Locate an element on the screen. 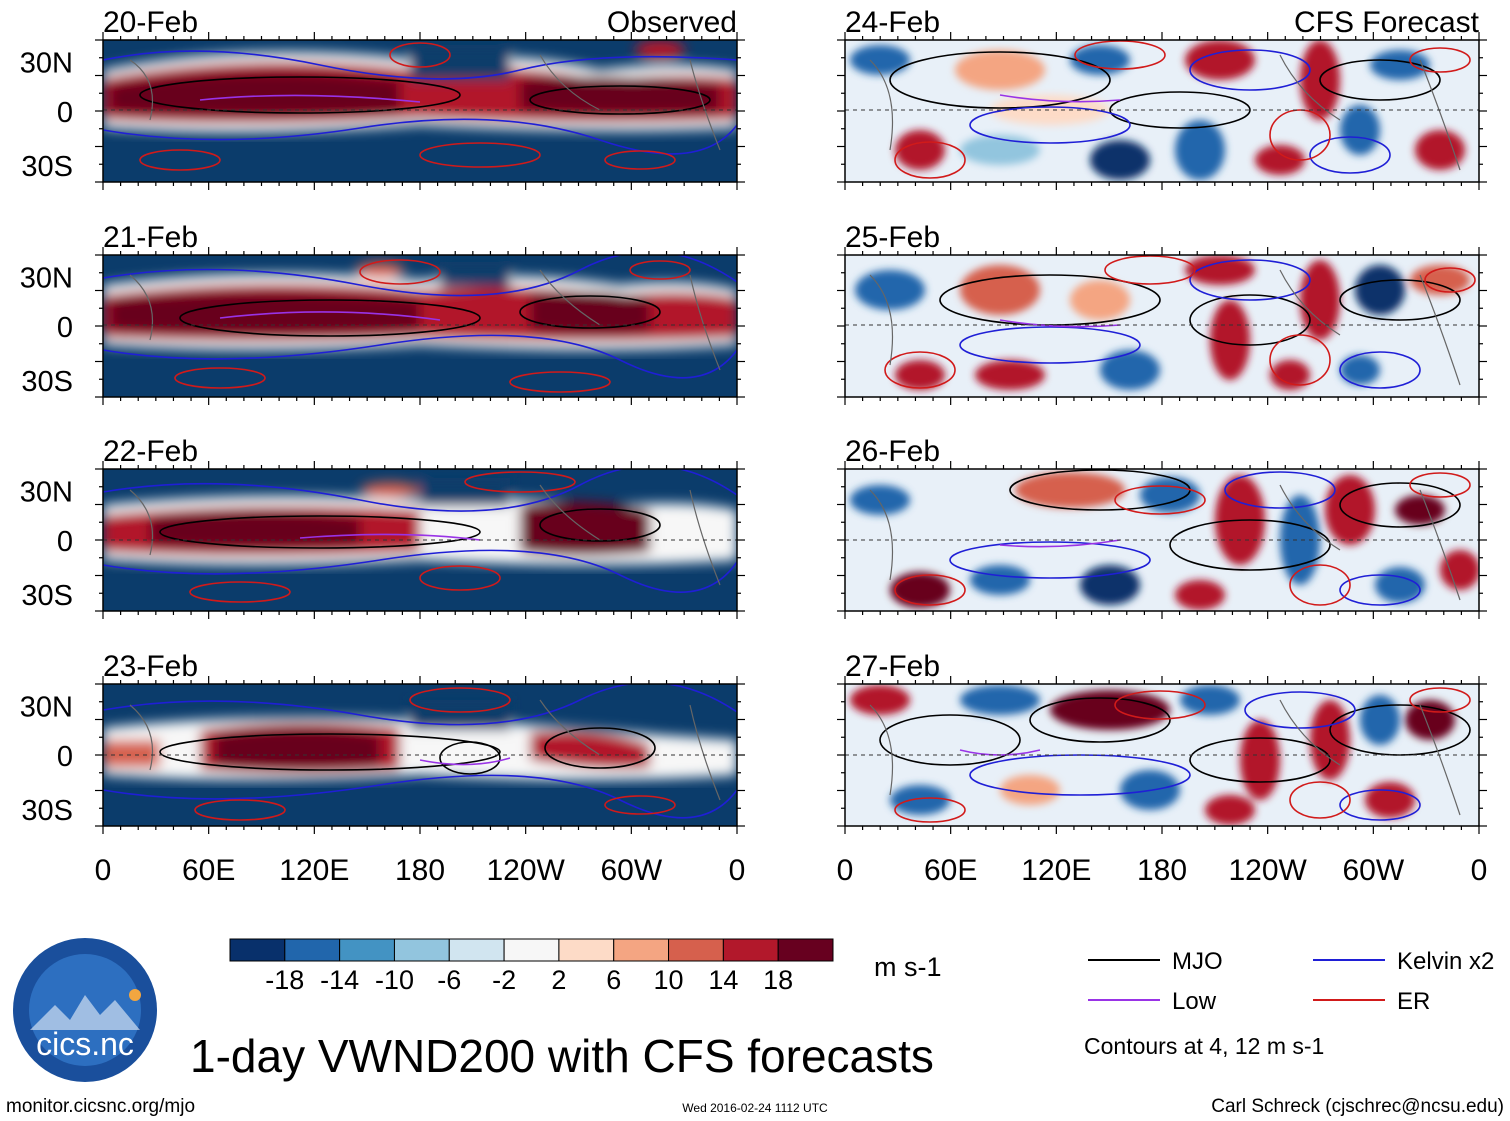 The image size is (1510, 1121). panel-date-label: 27-Feb is located at coordinates (892, 666).